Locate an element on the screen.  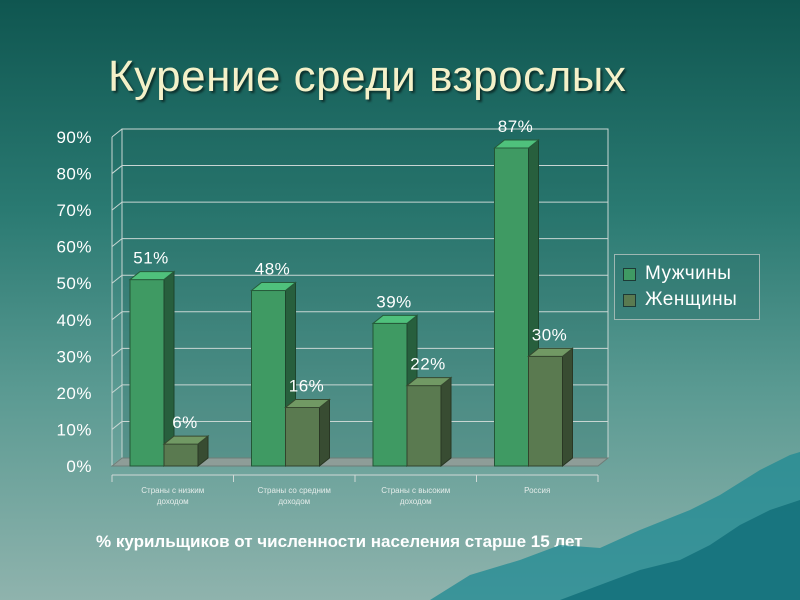
x-category-label: Страны с низким is located at coordinates (172, 490).